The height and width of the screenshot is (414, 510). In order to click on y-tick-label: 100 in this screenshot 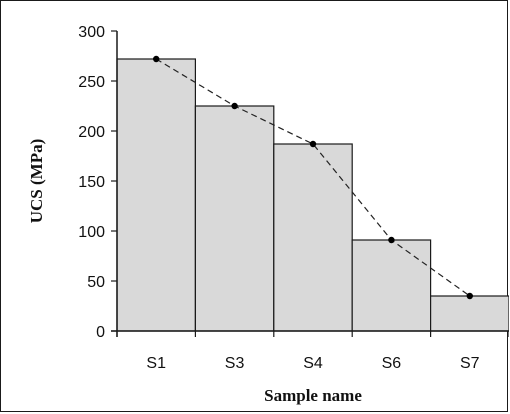, I will do `click(91, 232)`.